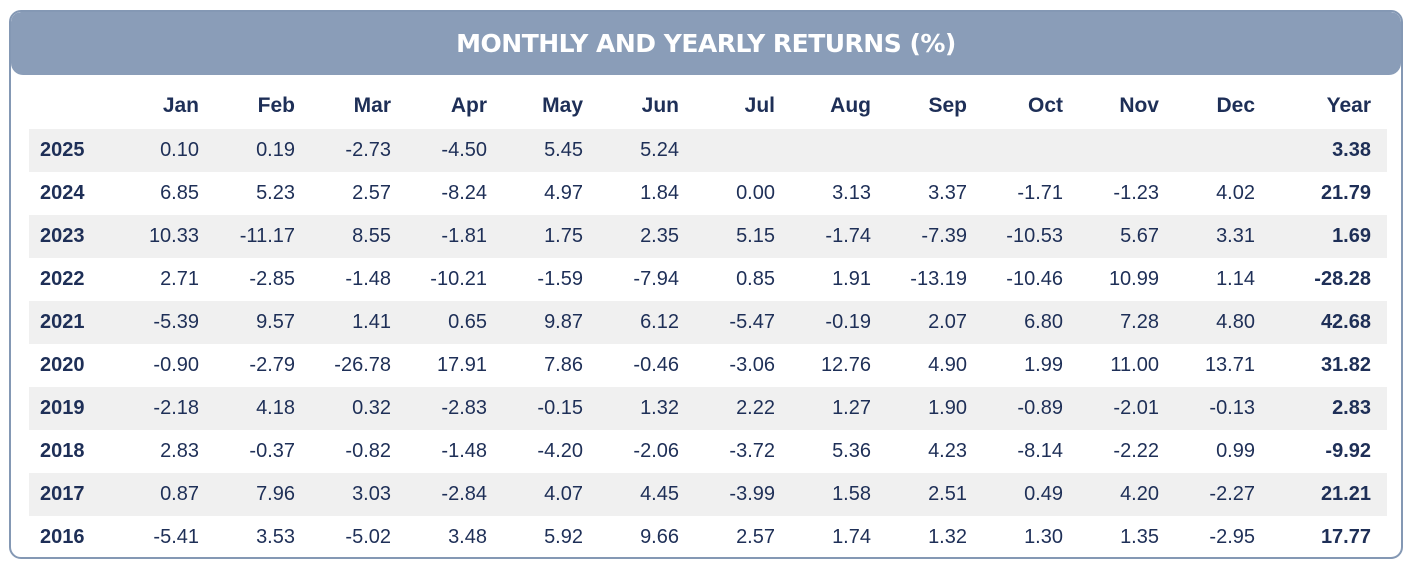 This screenshot has height=572, width=1416. What do you see at coordinates (179, 279) in the screenshot?
I see `month-return-cell: 2.71` at bounding box center [179, 279].